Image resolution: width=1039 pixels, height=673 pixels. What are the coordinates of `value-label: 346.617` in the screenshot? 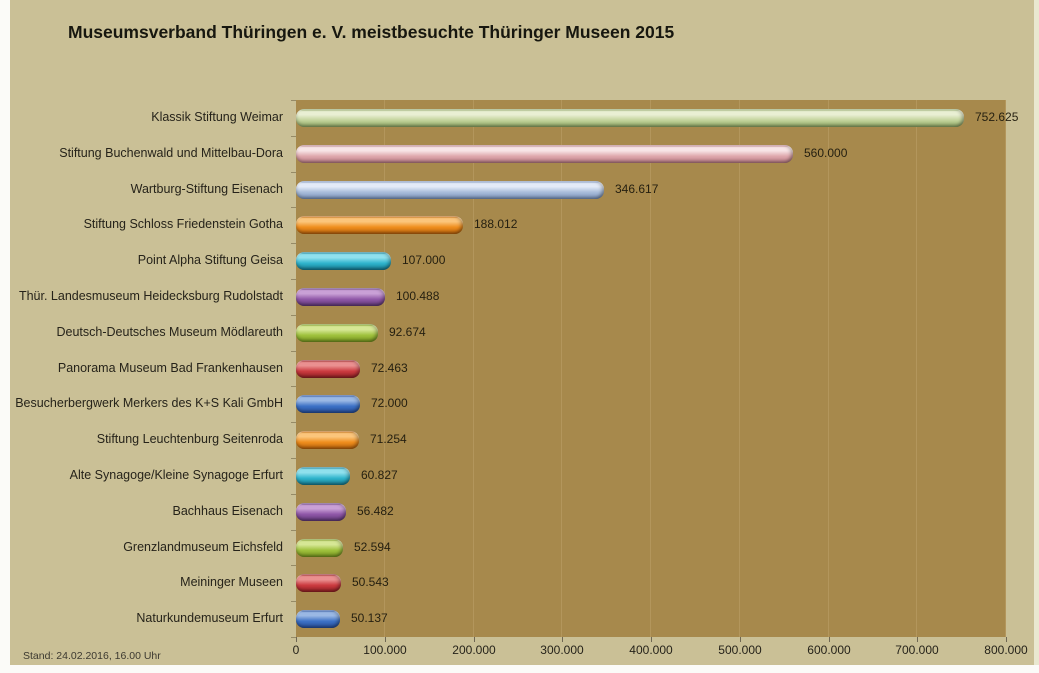 It's located at (637, 188).